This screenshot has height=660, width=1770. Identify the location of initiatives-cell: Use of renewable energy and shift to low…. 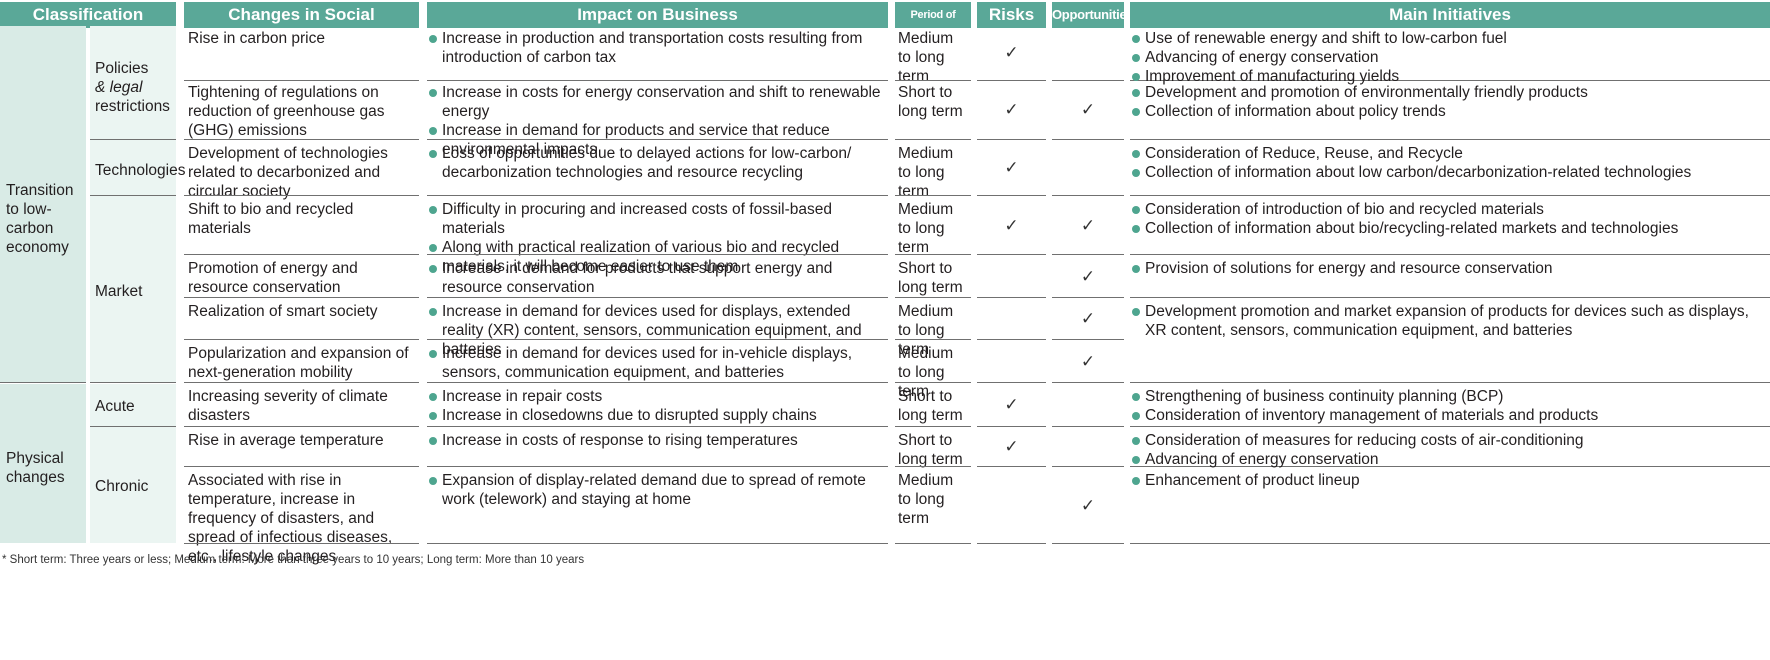
(1448, 57).